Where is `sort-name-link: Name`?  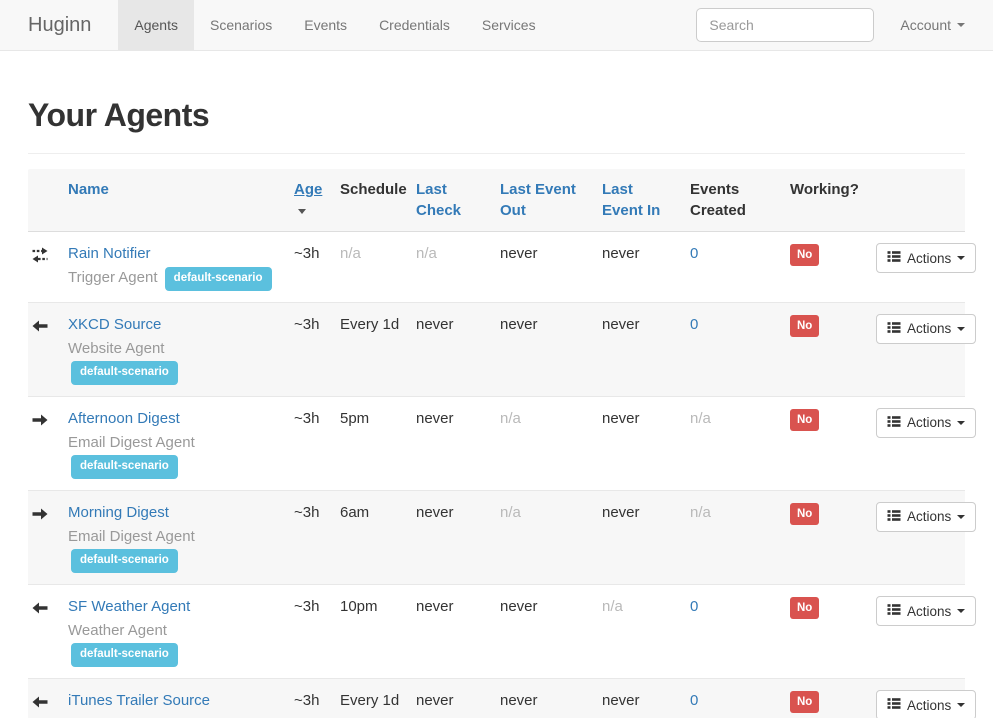
sort-name-link: Name is located at coordinates (88, 189).